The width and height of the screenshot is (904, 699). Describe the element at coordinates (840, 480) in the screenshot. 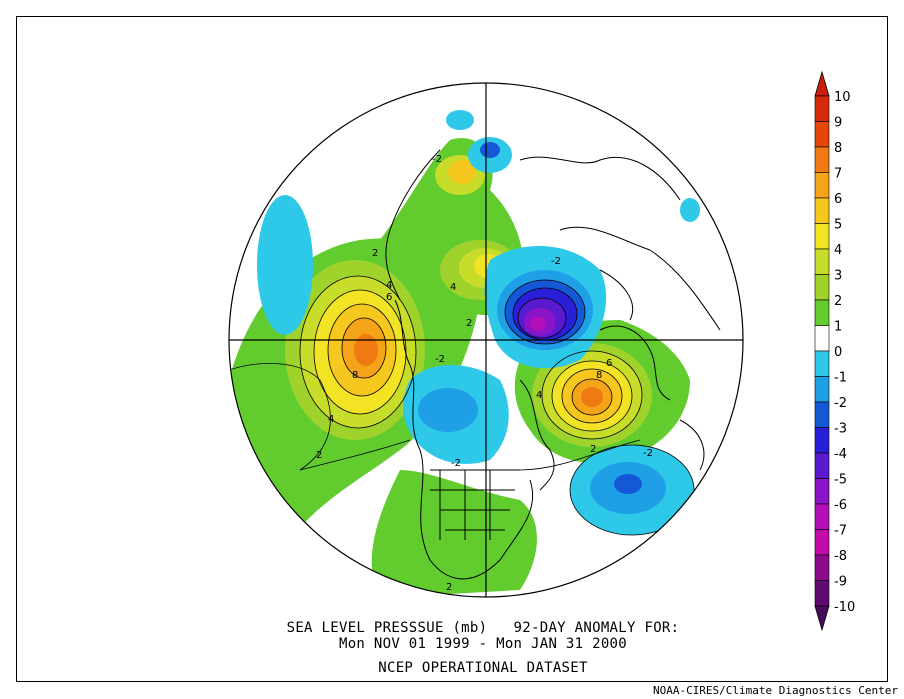

I see `colorbar-tick-label: -5` at that location.